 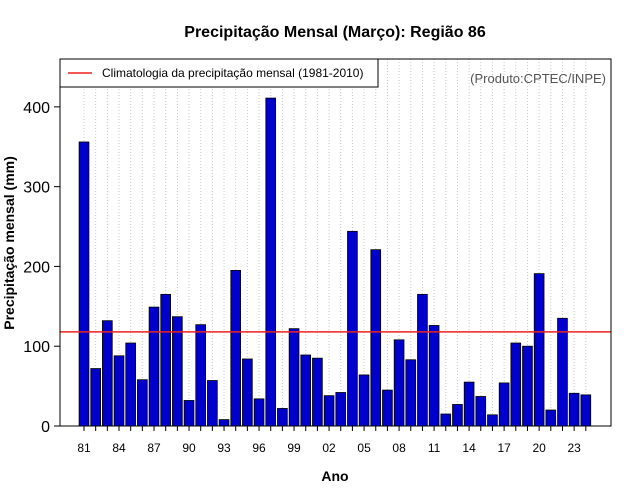 I want to click on y-axis-label: Precipitação mensal (mm), so click(x=9, y=243).